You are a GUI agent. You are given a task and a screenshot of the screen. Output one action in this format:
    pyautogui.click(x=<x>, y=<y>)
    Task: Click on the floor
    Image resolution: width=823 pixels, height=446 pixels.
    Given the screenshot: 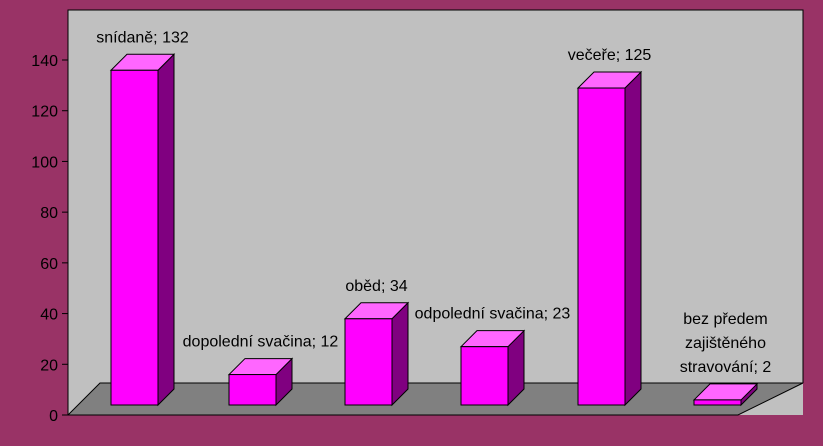 What is the action you would take?
    pyautogui.click(x=435, y=399)
    